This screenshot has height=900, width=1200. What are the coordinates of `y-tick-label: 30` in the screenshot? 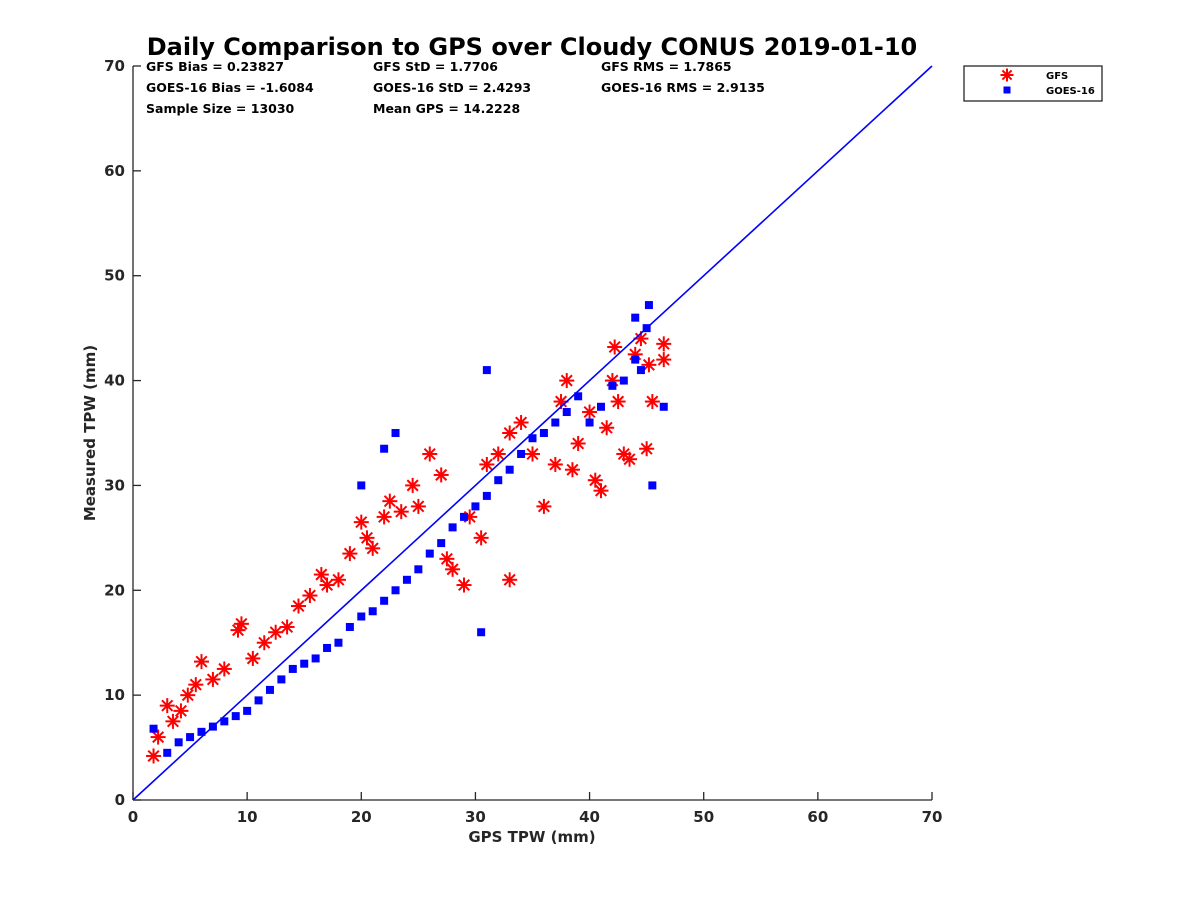 It's located at (114, 485).